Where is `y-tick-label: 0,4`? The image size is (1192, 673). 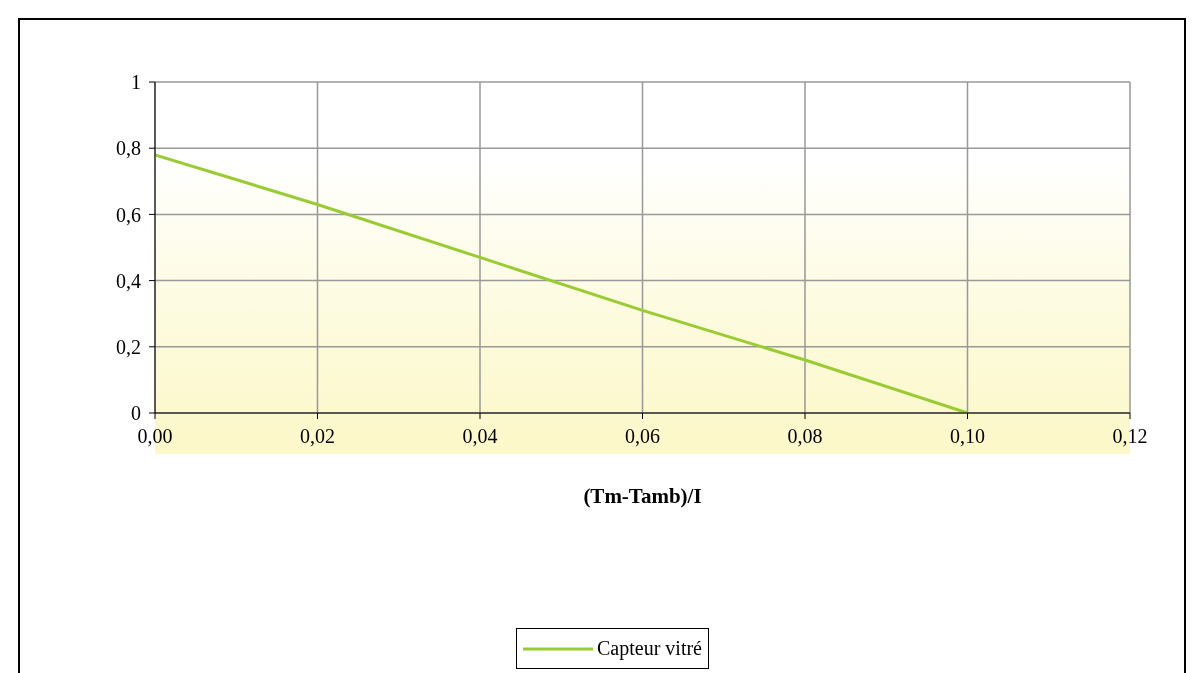
y-tick-label: 0,4 is located at coordinates (128, 280).